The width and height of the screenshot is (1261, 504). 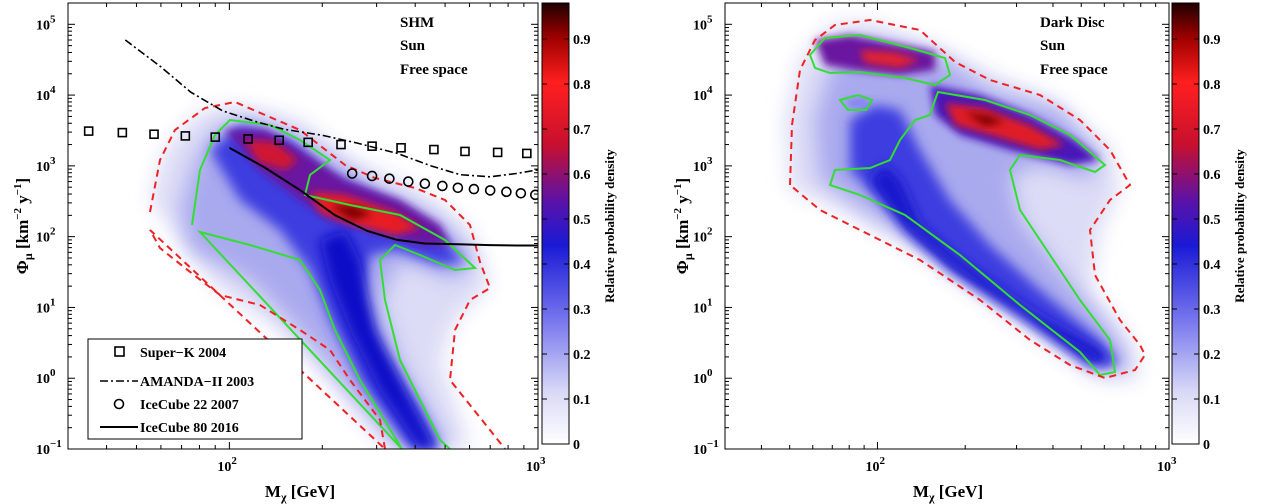 What do you see at coordinates (880, 60) in the screenshot?
I see `right-contour-68-upper` at bounding box center [880, 60].